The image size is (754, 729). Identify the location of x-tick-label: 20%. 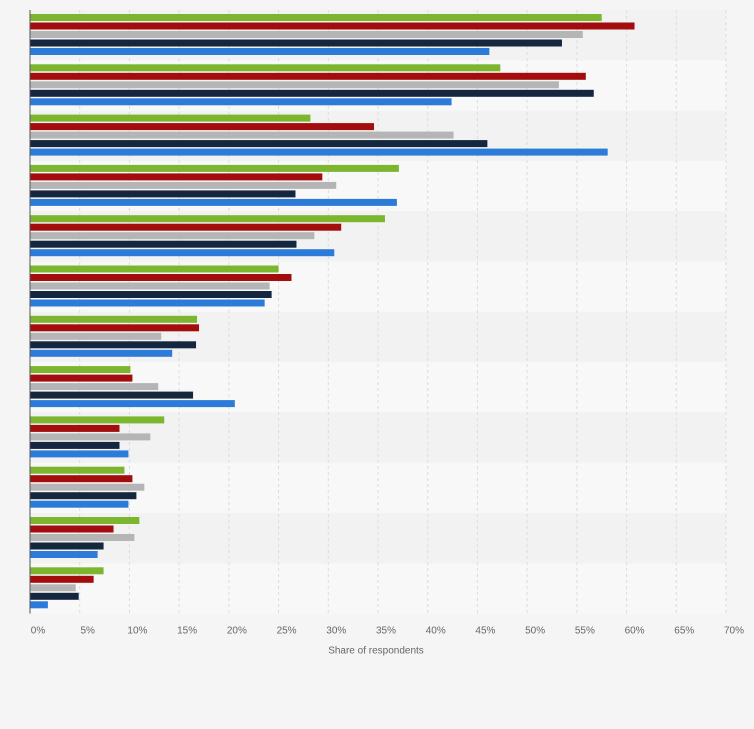
(237, 631).